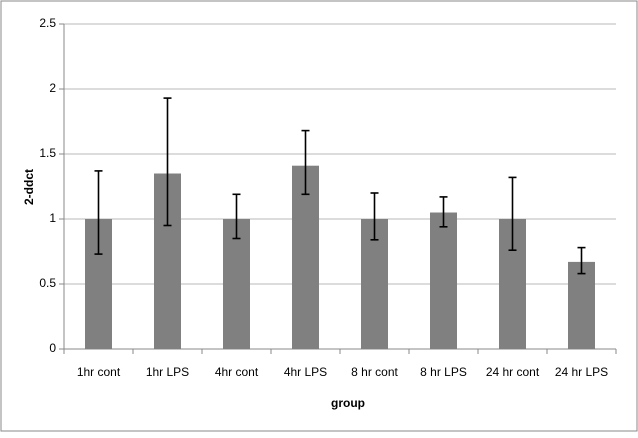 Image resolution: width=638 pixels, height=438 pixels. What do you see at coordinates (237, 372) in the screenshot?
I see `x-tick-label: 4hr cont` at bounding box center [237, 372].